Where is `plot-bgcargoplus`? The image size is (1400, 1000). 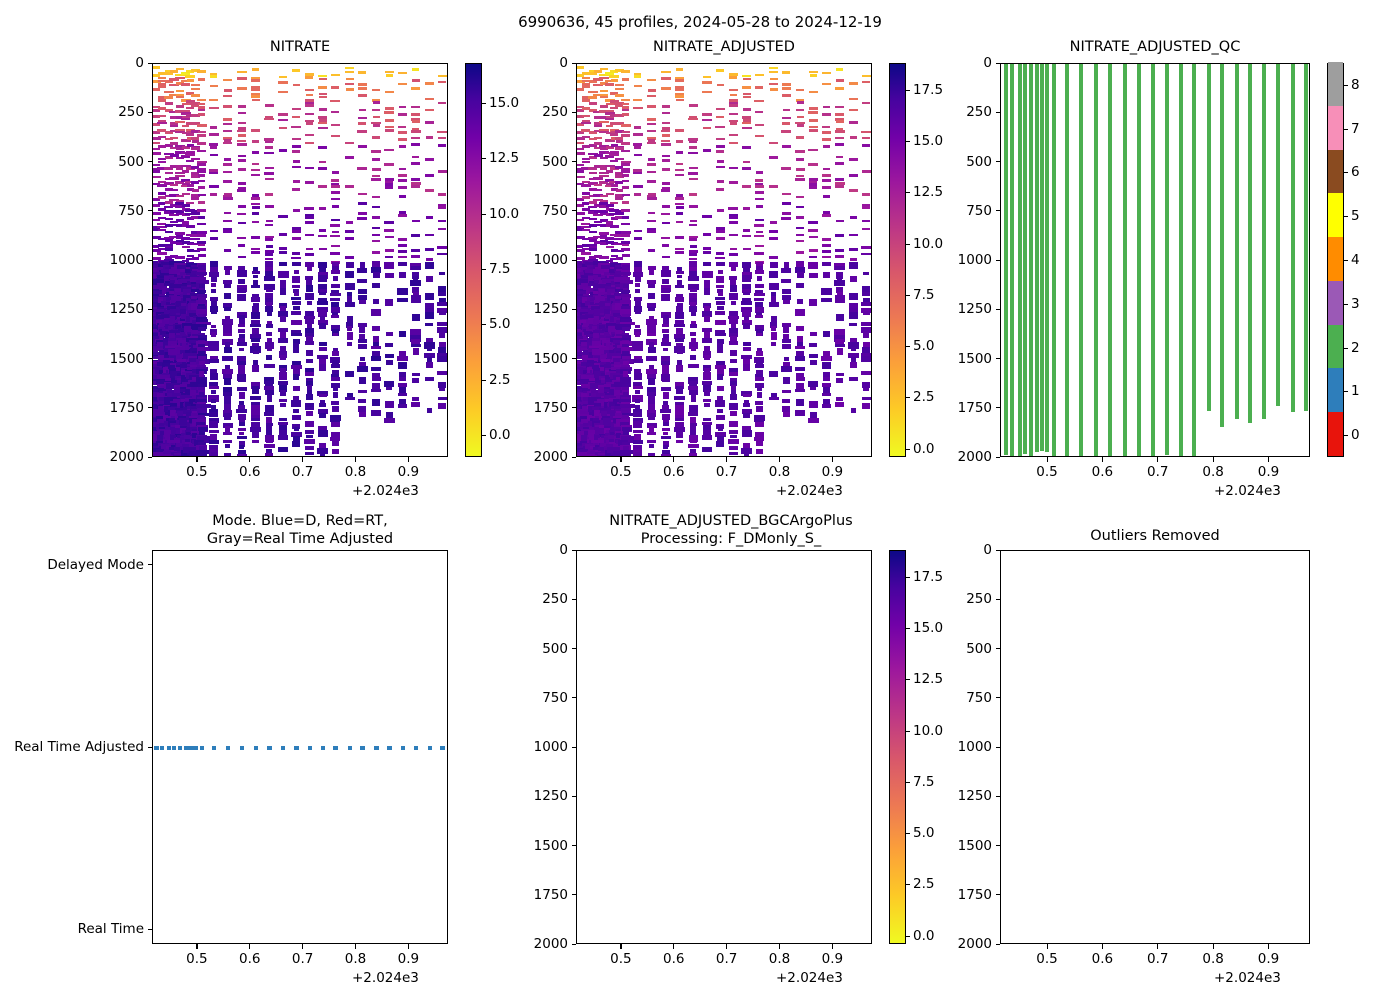
plot-bgcargoplus is located at coordinates (724, 747).